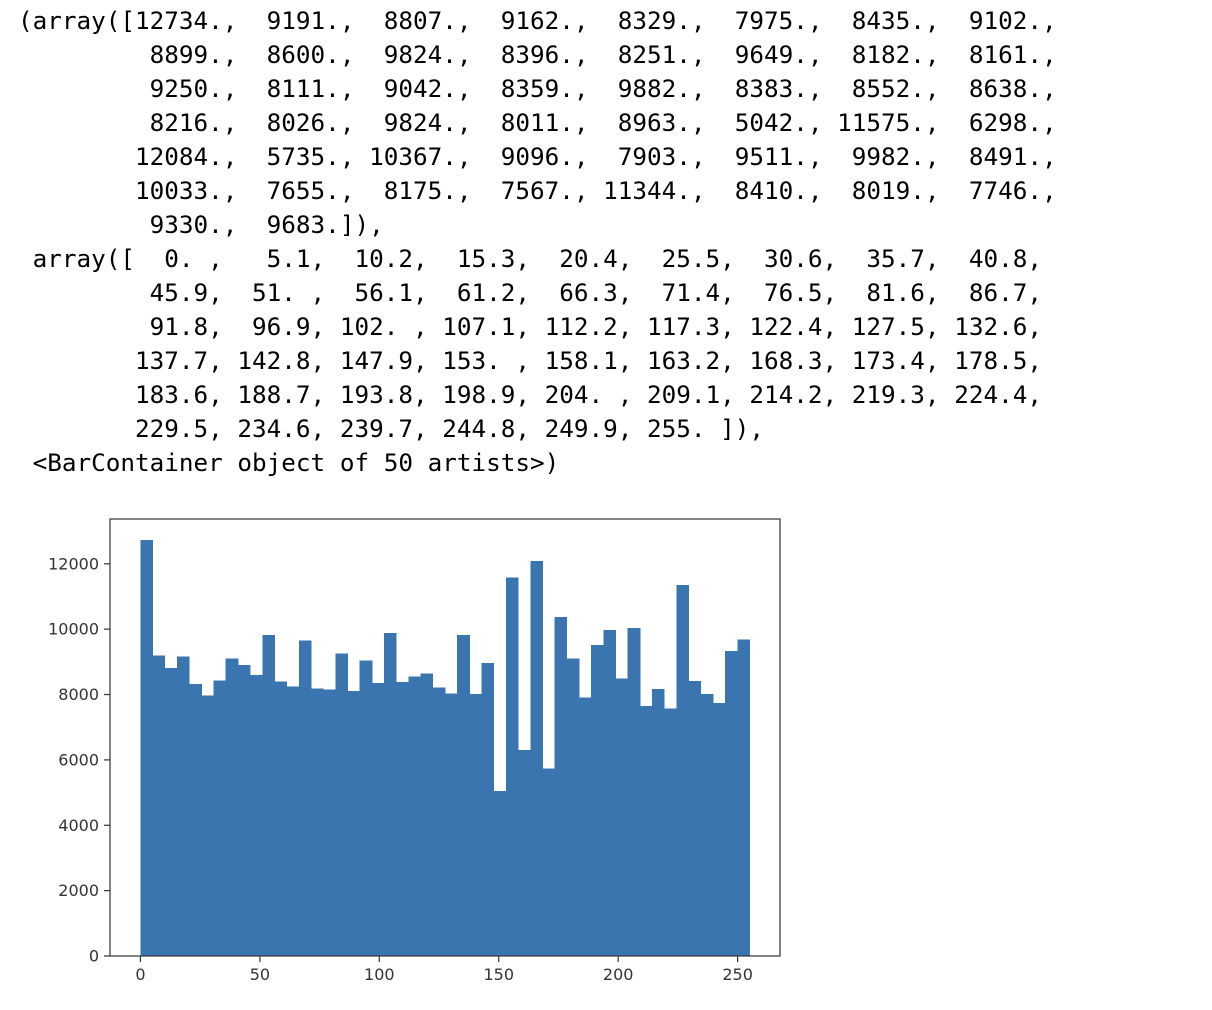  I want to click on y-tick-label: 8000, so click(78, 694).